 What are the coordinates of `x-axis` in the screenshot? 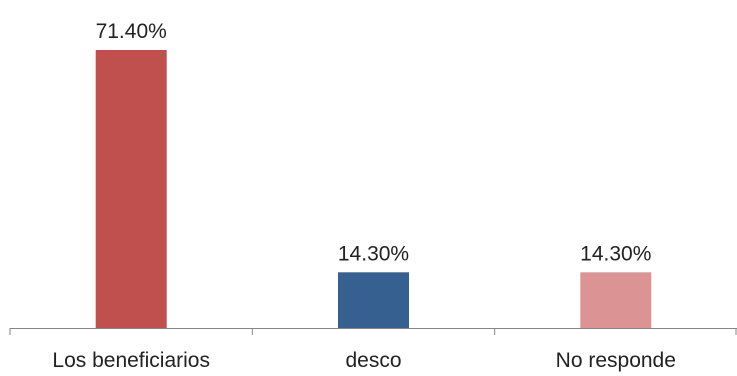 It's located at (373, 331).